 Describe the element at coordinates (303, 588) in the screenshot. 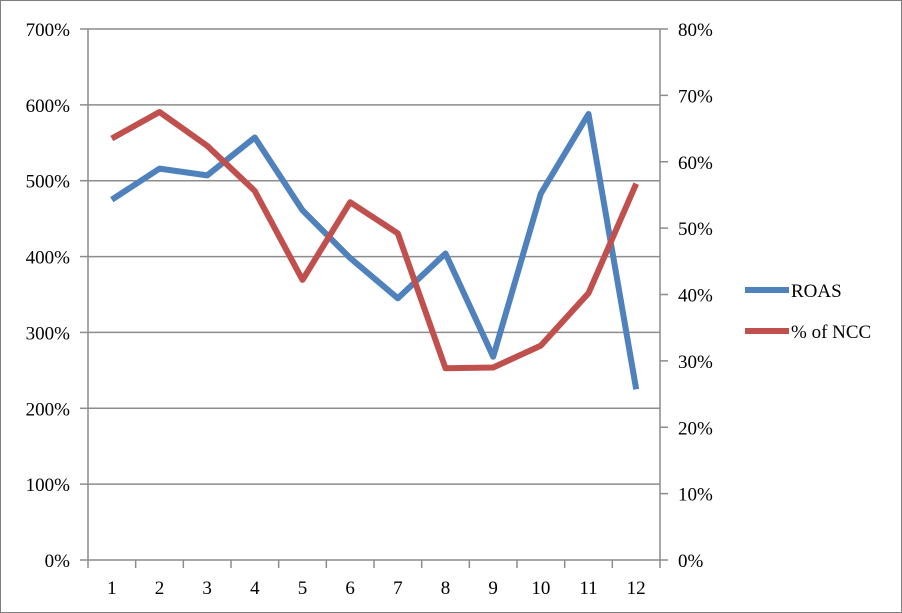

I see `x-tick-label: 5` at that location.